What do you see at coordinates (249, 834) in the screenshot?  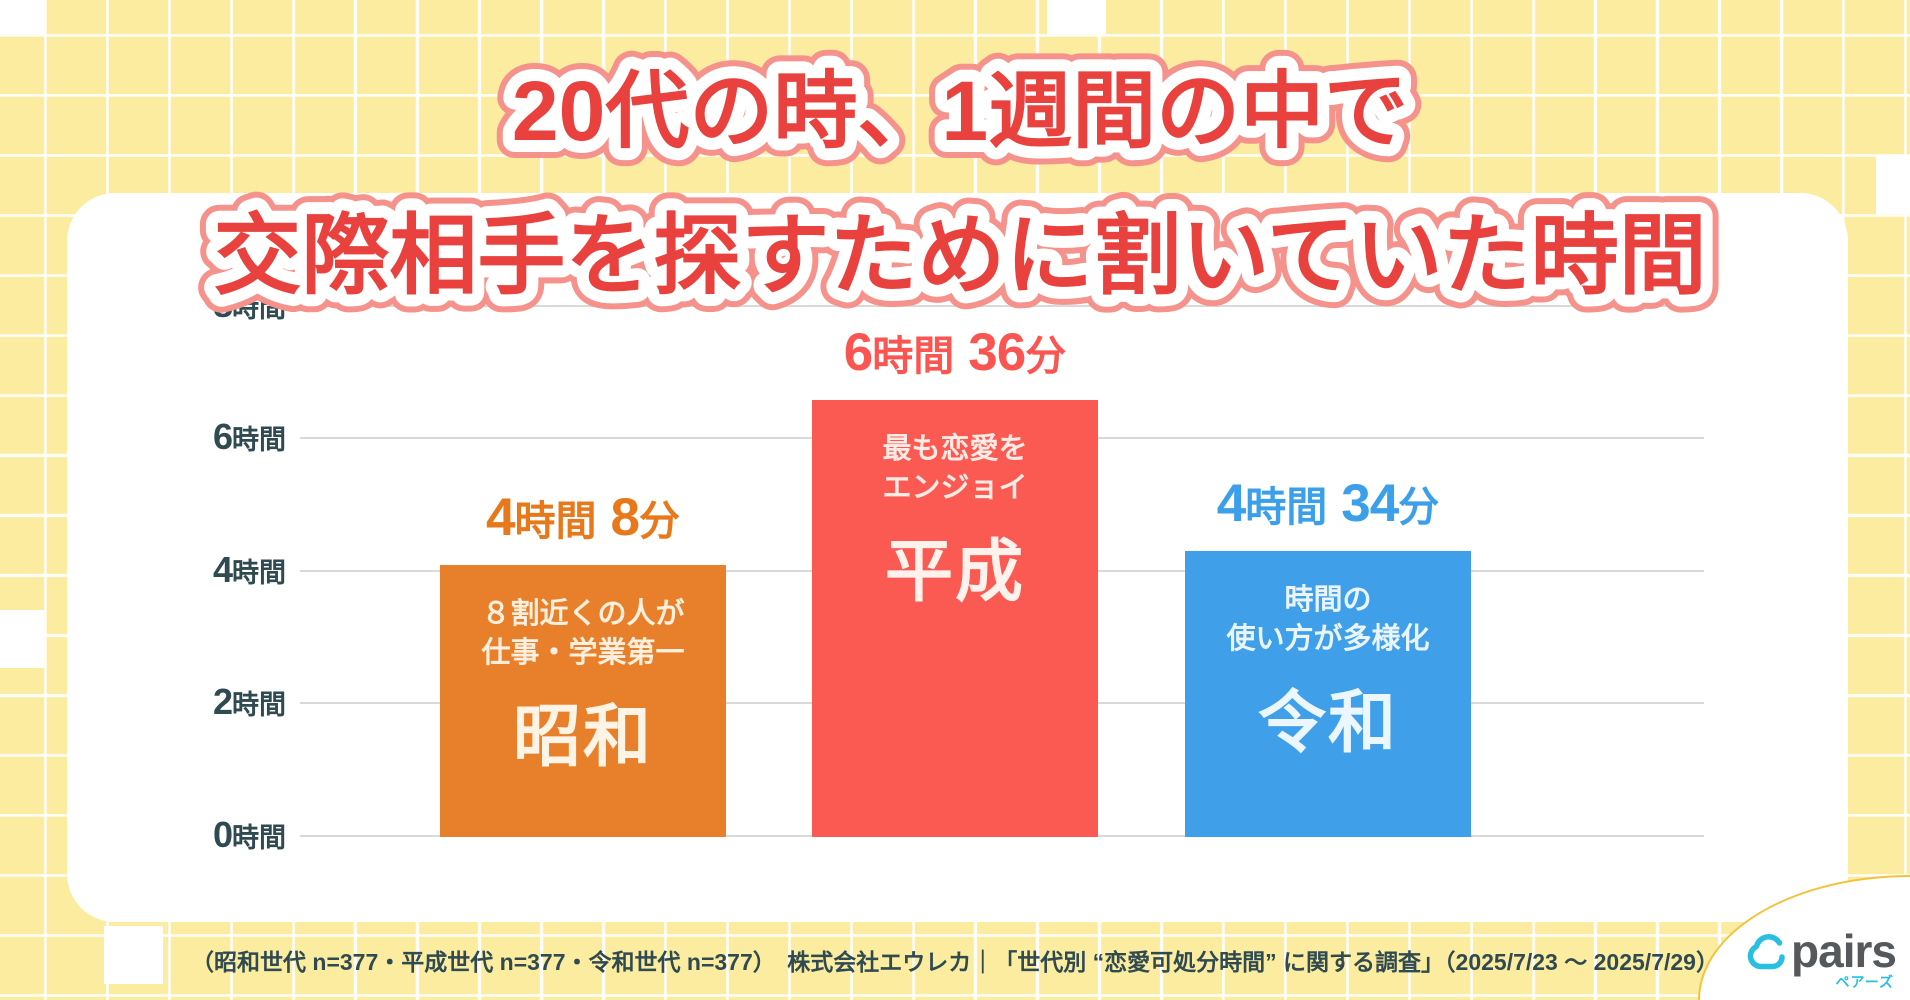 I see `y-tick-0h: 0時間` at bounding box center [249, 834].